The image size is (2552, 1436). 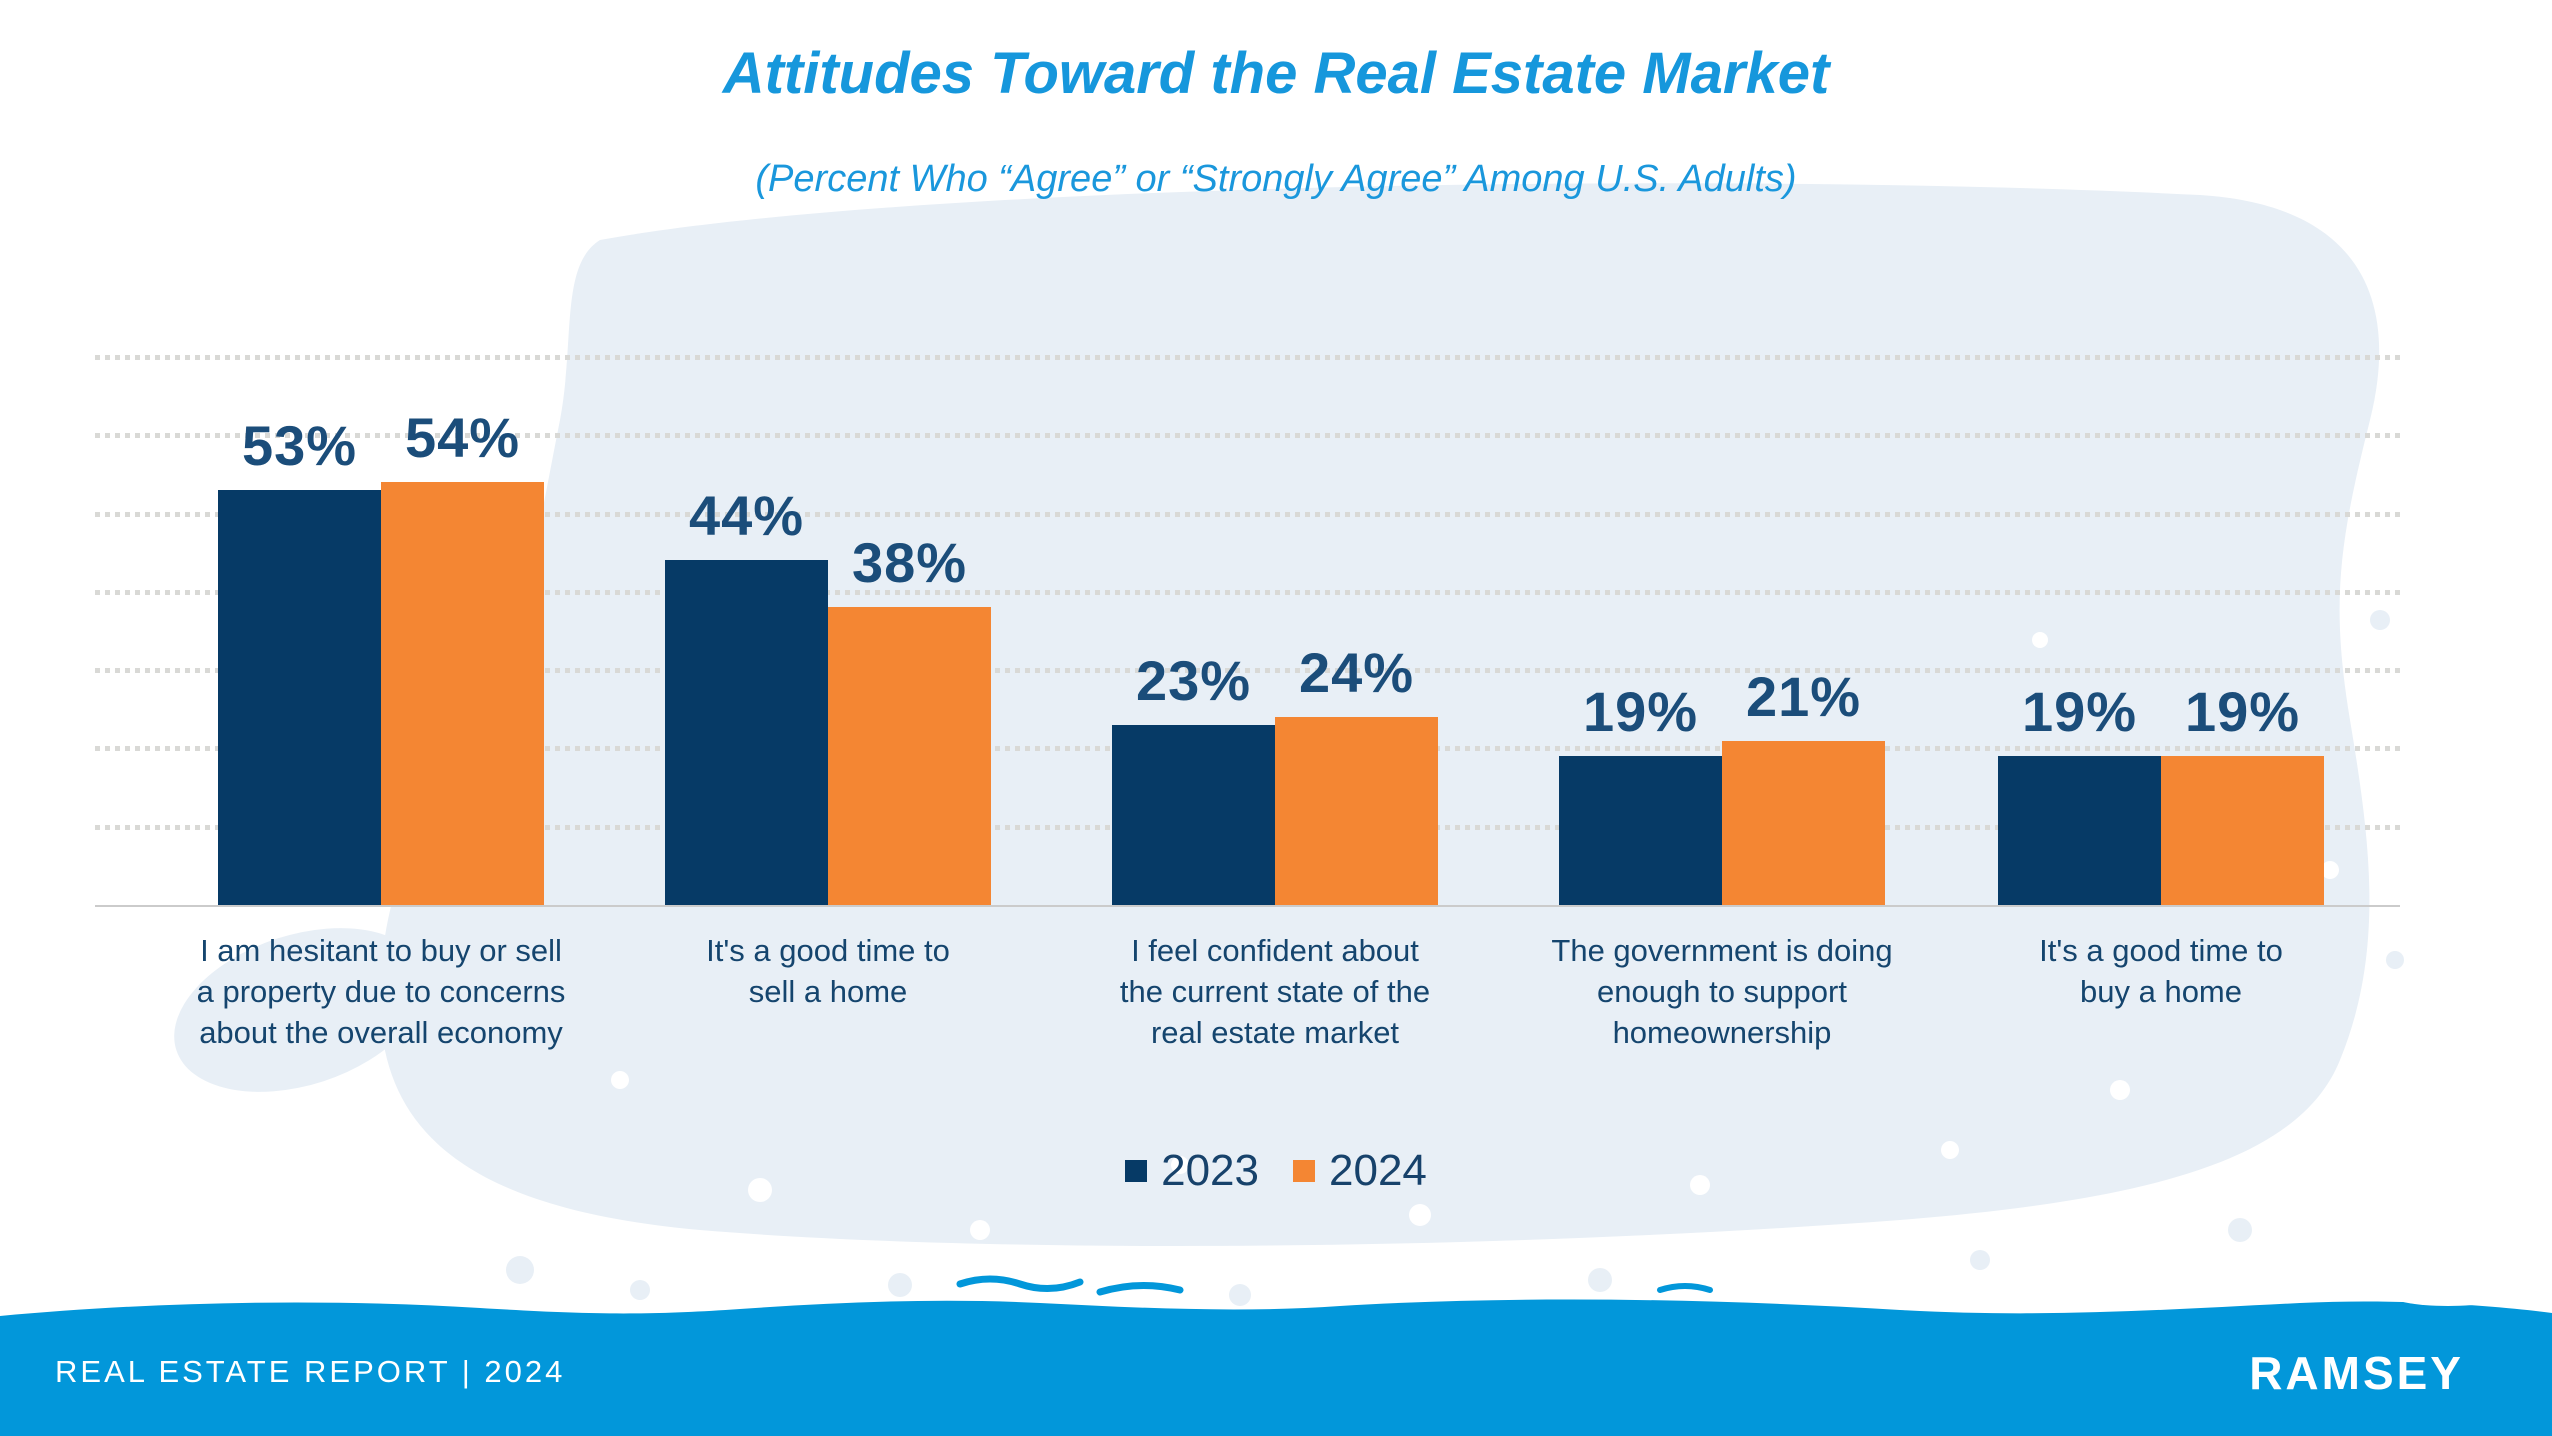 What do you see at coordinates (1276, 73) in the screenshot?
I see `chart-title: Attitudes Toward the Real Estate Market` at bounding box center [1276, 73].